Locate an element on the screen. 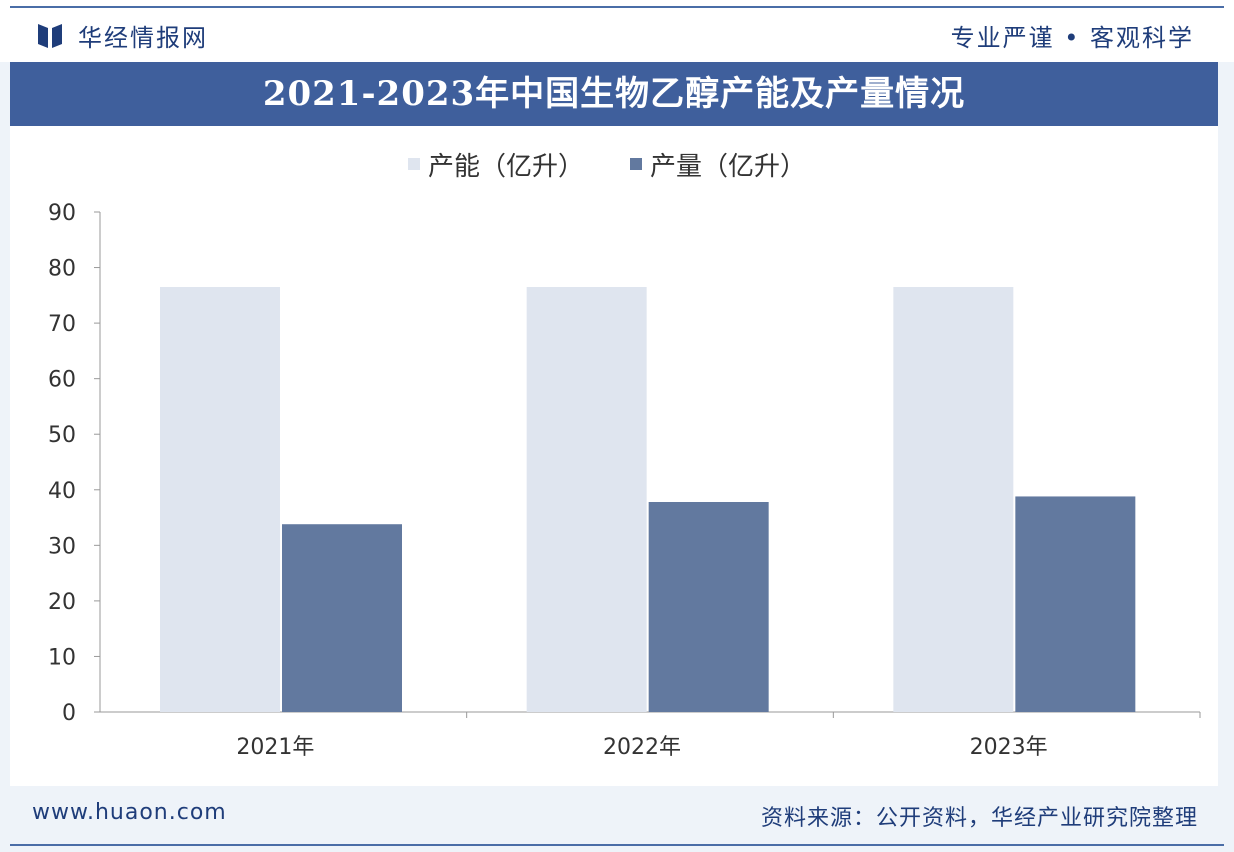 The width and height of the screenshot is (1234, 852). y-tick-label: 60 is located at coordinates (62, 380).